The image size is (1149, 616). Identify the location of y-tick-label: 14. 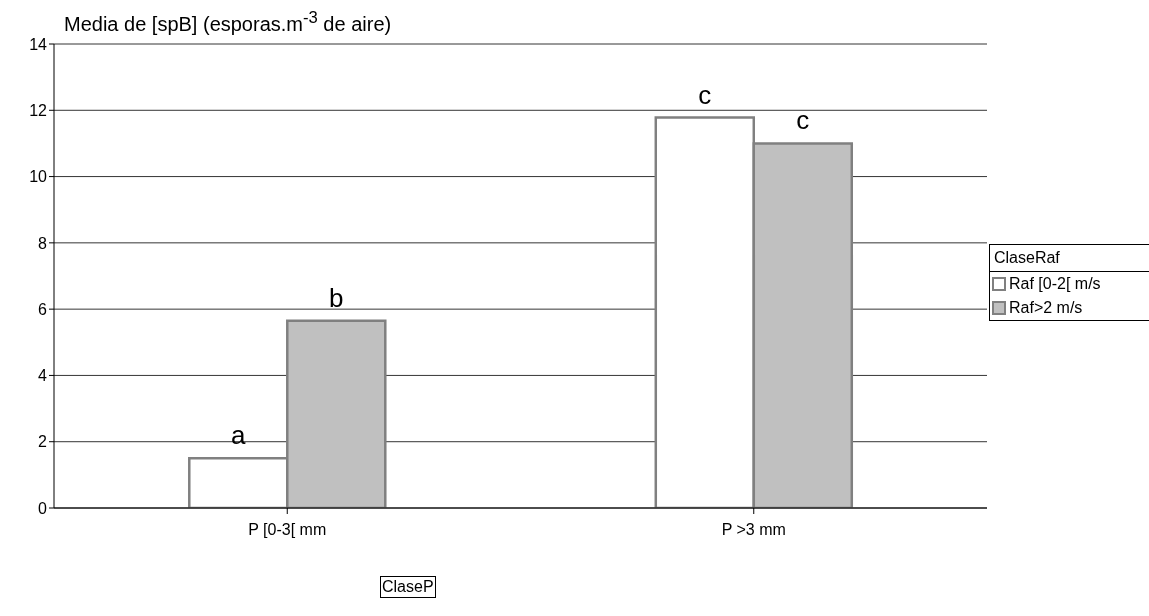
(38, 44).